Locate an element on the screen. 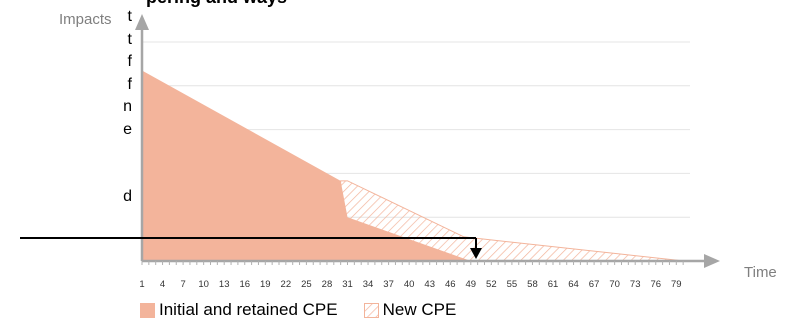 The image size is (787, 324). x-tick-label: 1 is located at coordinates (141, 284).